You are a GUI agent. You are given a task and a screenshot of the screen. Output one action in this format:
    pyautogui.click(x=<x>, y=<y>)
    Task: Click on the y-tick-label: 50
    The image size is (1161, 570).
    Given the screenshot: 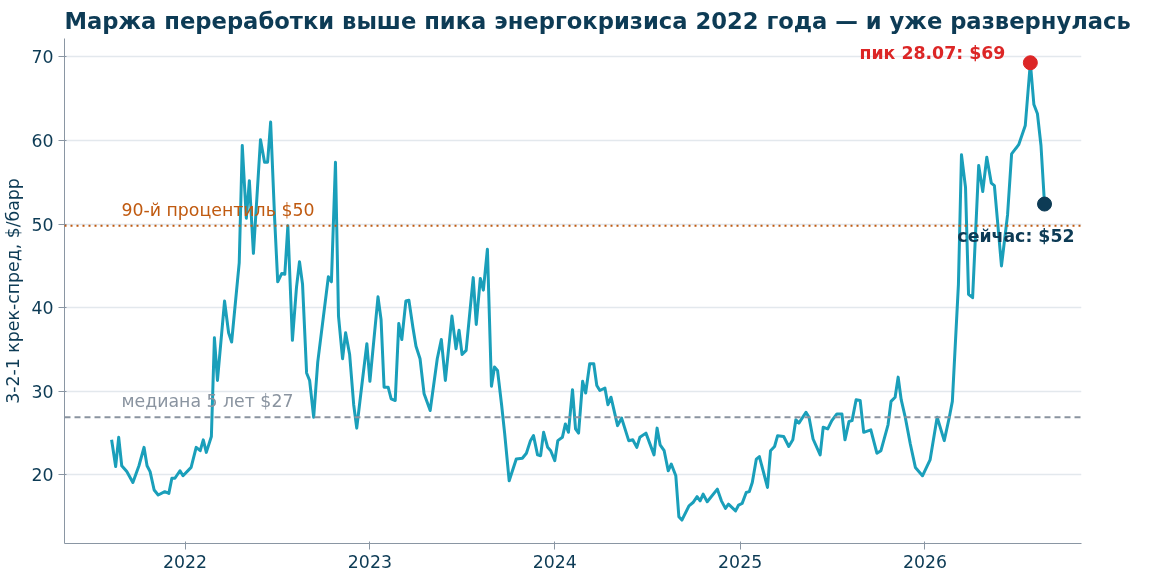 What is the action you would take?
    pyautogui.click(x=42, y=224)
    